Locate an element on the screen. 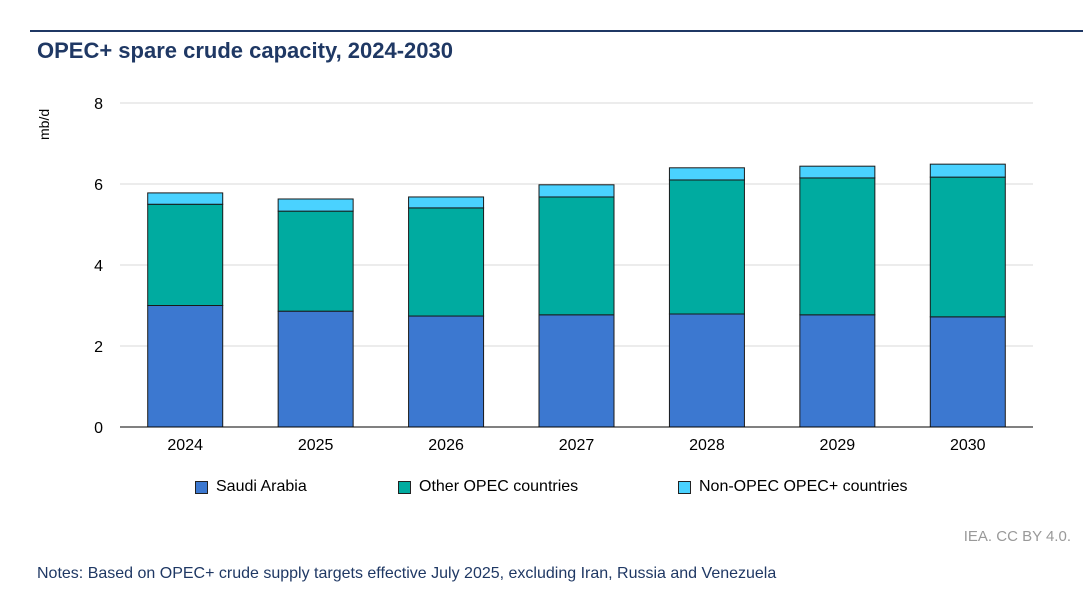 This screenshot has width=1083, height=612. legend-label: Saudi Arabia is located at coordinates (261, 486).